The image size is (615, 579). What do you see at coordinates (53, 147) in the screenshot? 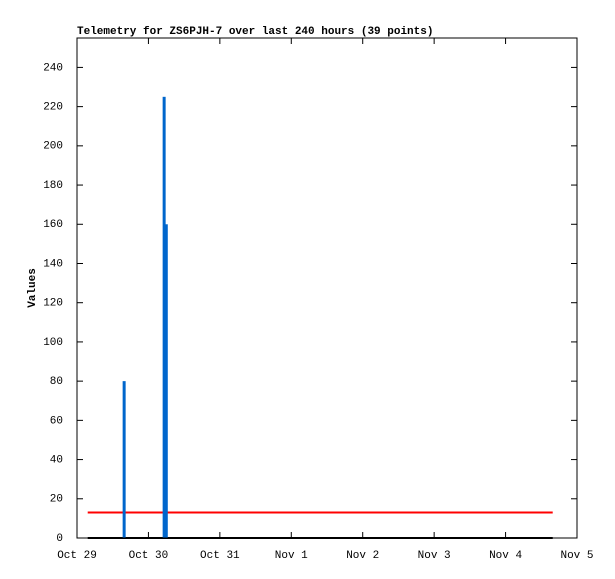
I see `y-tick-label: 200` at bounding box center [53, 147].